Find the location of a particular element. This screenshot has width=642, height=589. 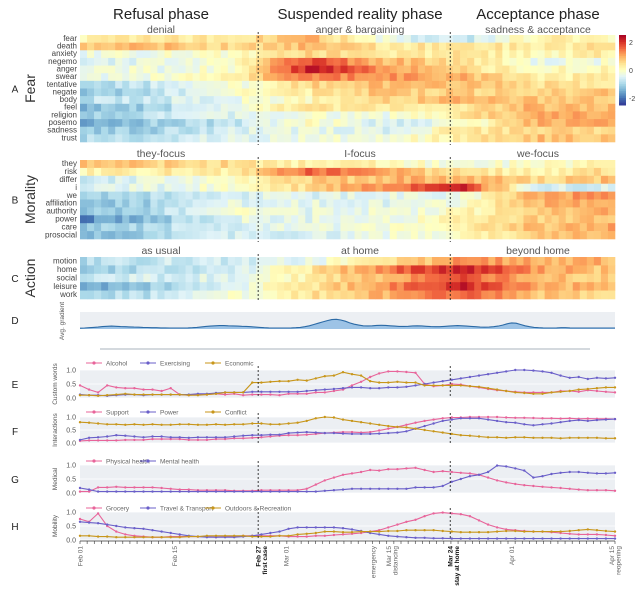

row-label: differ is located at coordinates (68, 179).